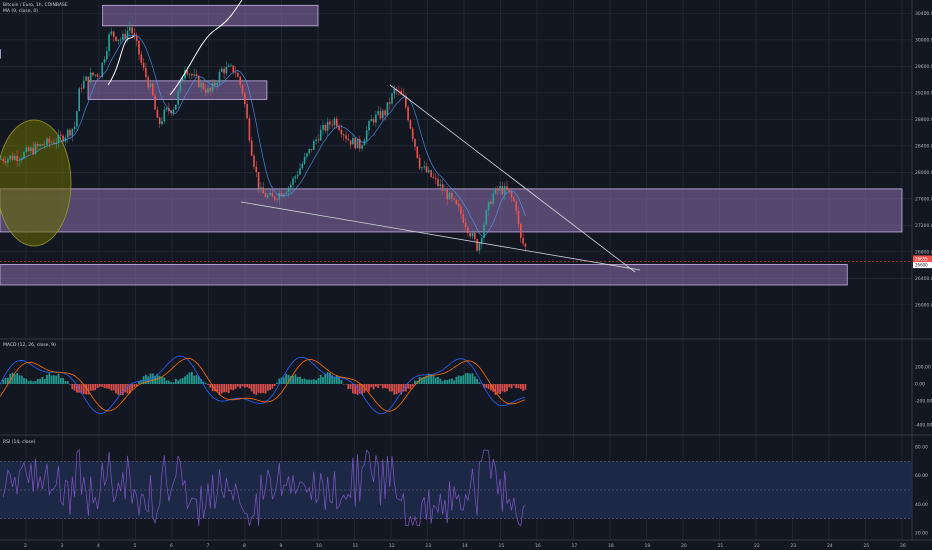 The image size is (932, 550). What do you see at coordinates (923, 120) in the screenshot?
I see `price-tick-label: 28800.00` at bounding box center [923, 120].